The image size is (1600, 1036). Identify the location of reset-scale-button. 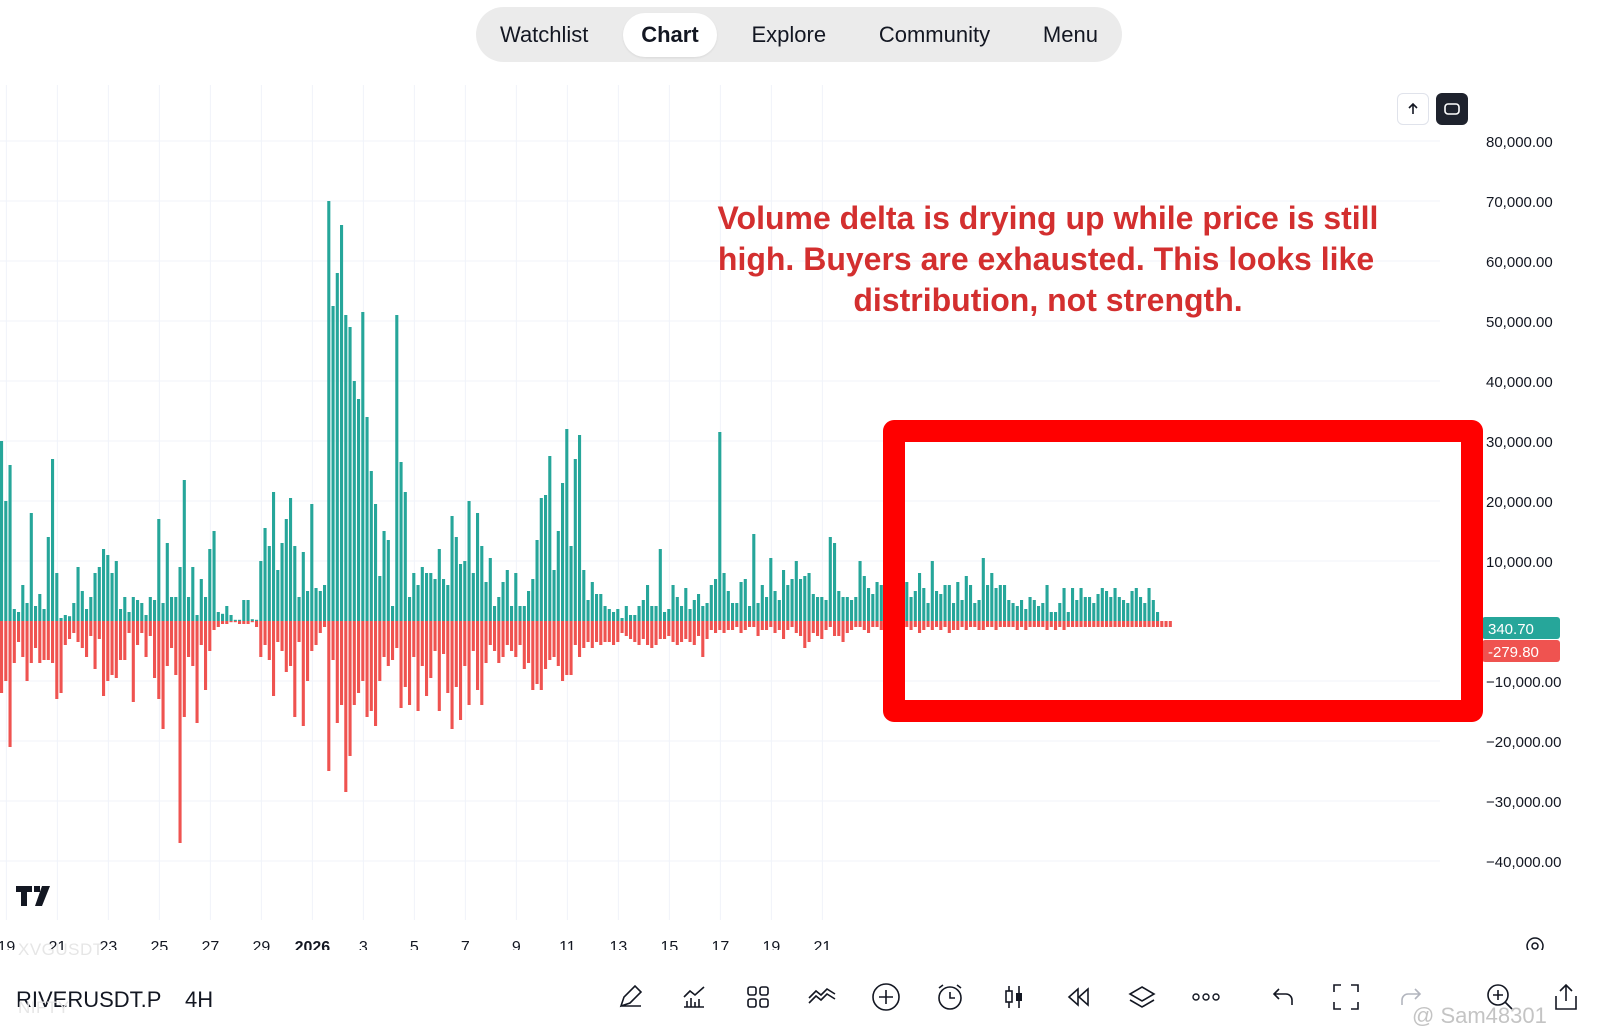
(1452, 109).